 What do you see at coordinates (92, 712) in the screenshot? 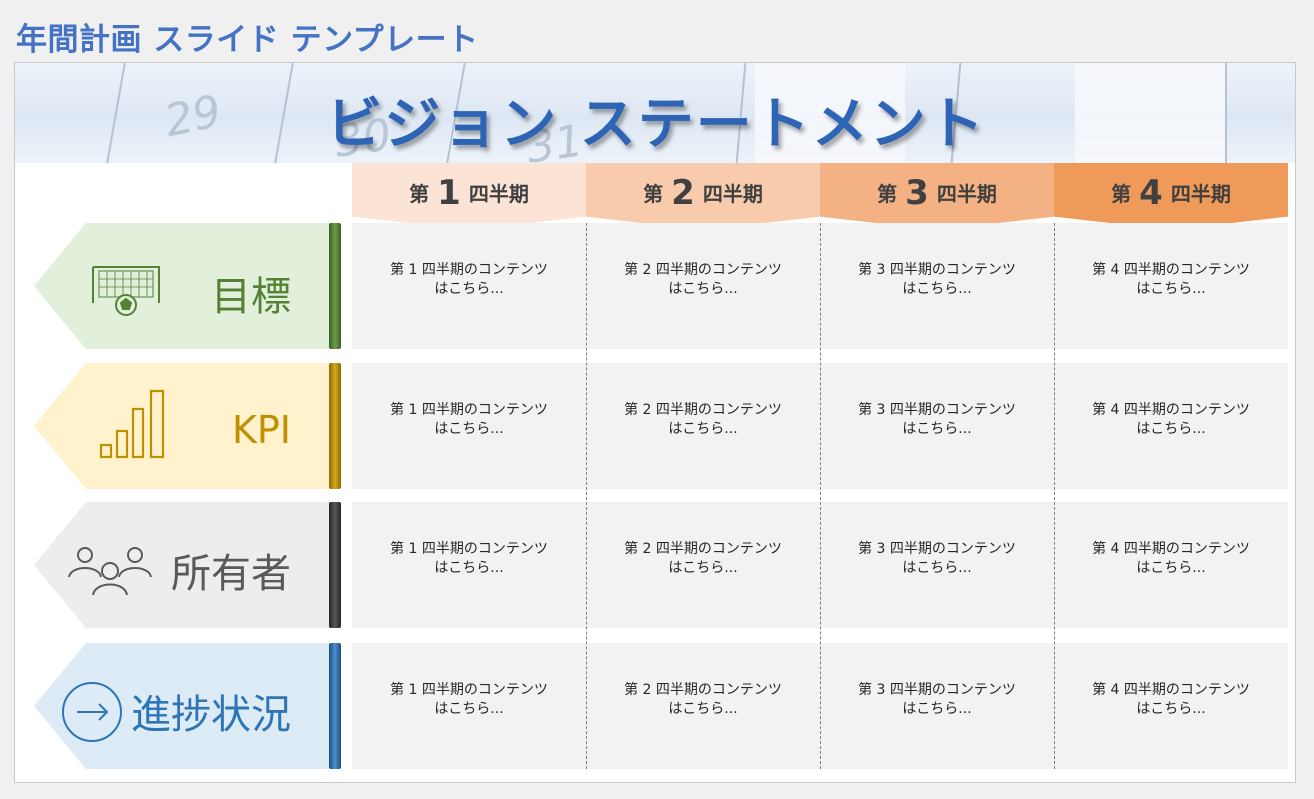
I see `right-arrow-circle-icon` at bounding box center [92, 712].